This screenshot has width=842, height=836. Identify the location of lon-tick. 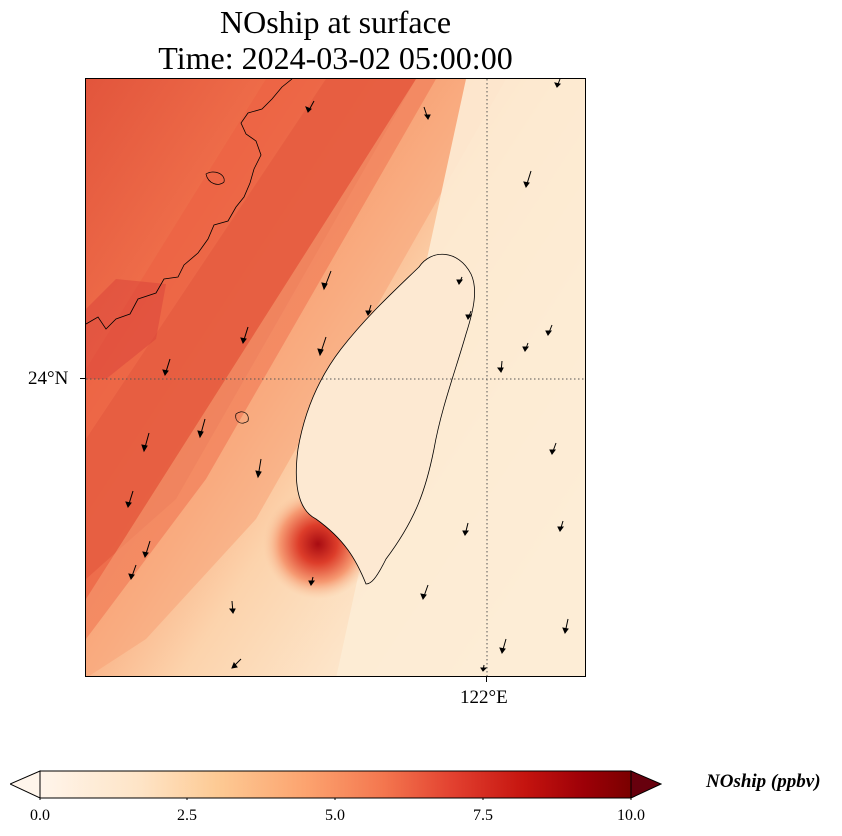
(486, 679).